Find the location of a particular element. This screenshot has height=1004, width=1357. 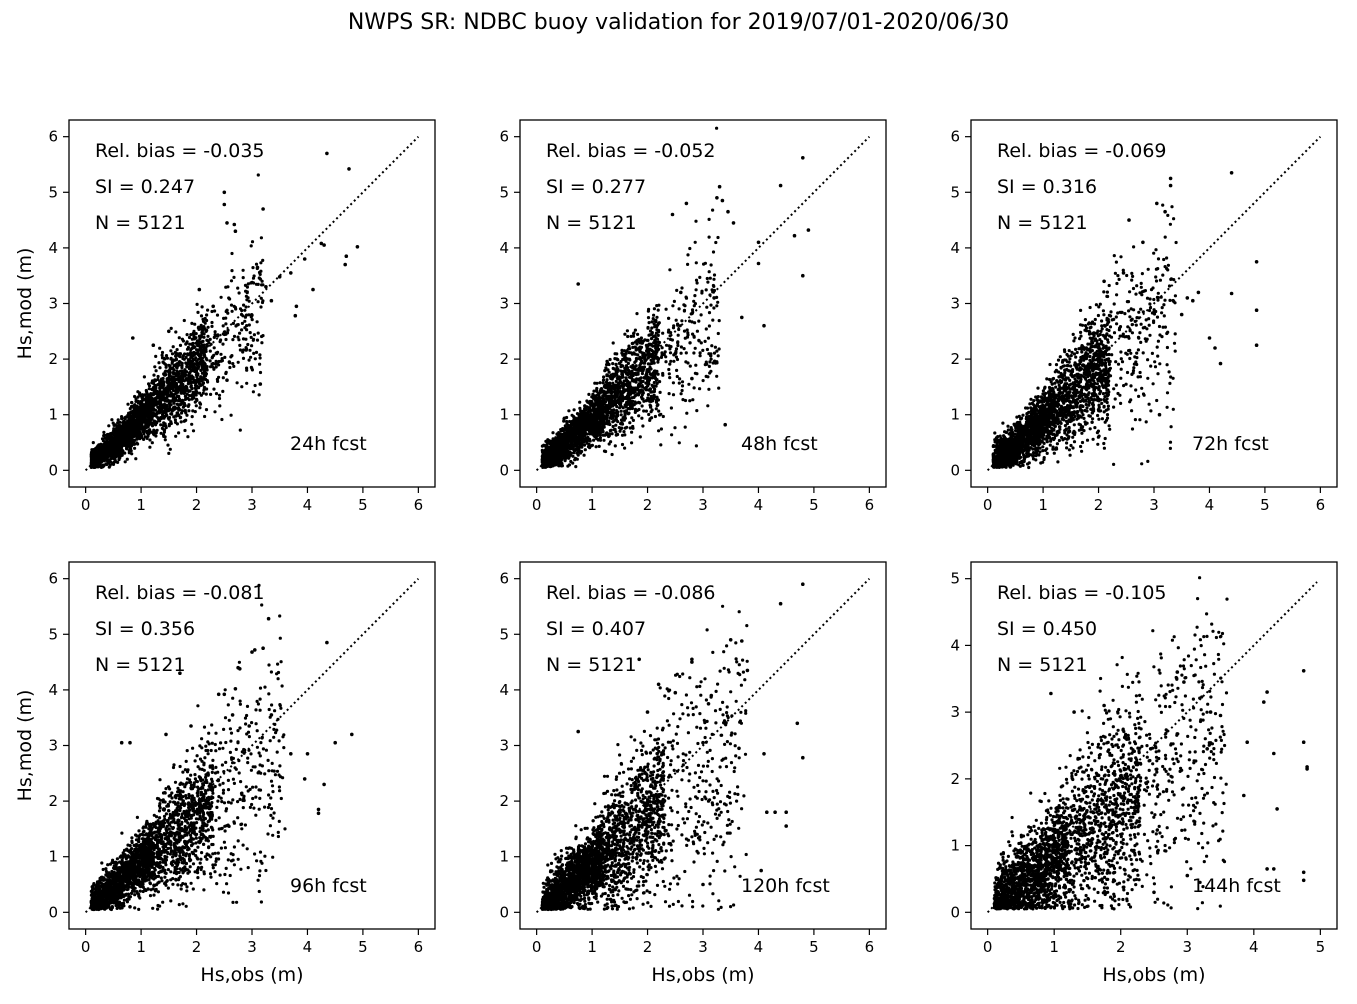

x-tick-label: 4 is located at coordinates (308, 505).